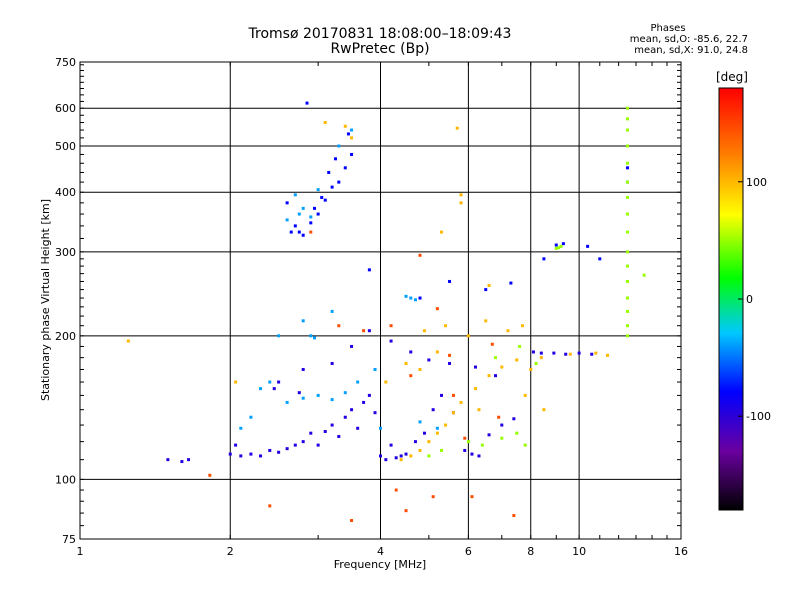  Describe the element at coordinates (468, 551) in the screenshot. I see `x-tick-label: 6` at that location.